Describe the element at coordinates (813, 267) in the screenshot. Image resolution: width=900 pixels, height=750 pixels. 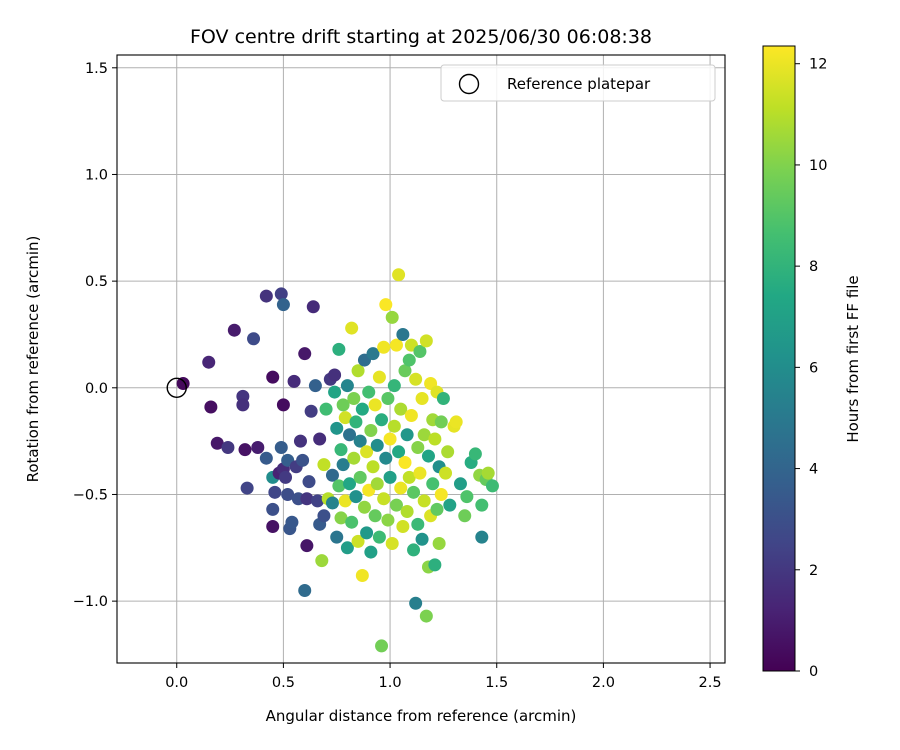
I see `colorbar-tick-label: 8` at that location.